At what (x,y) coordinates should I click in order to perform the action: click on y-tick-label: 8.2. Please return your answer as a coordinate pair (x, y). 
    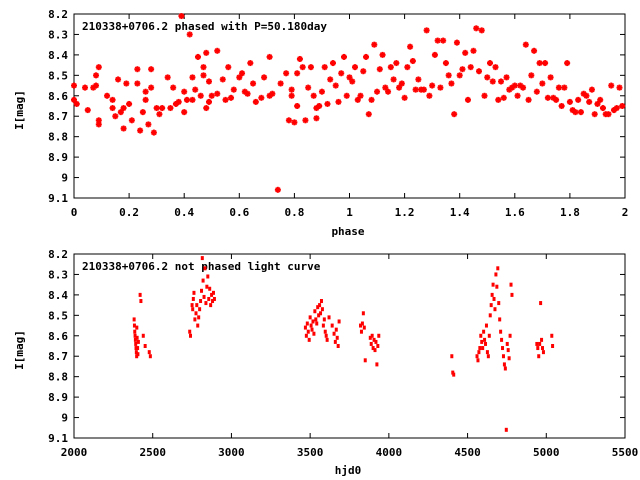
    Looking at the image, I should click on (58, 254).